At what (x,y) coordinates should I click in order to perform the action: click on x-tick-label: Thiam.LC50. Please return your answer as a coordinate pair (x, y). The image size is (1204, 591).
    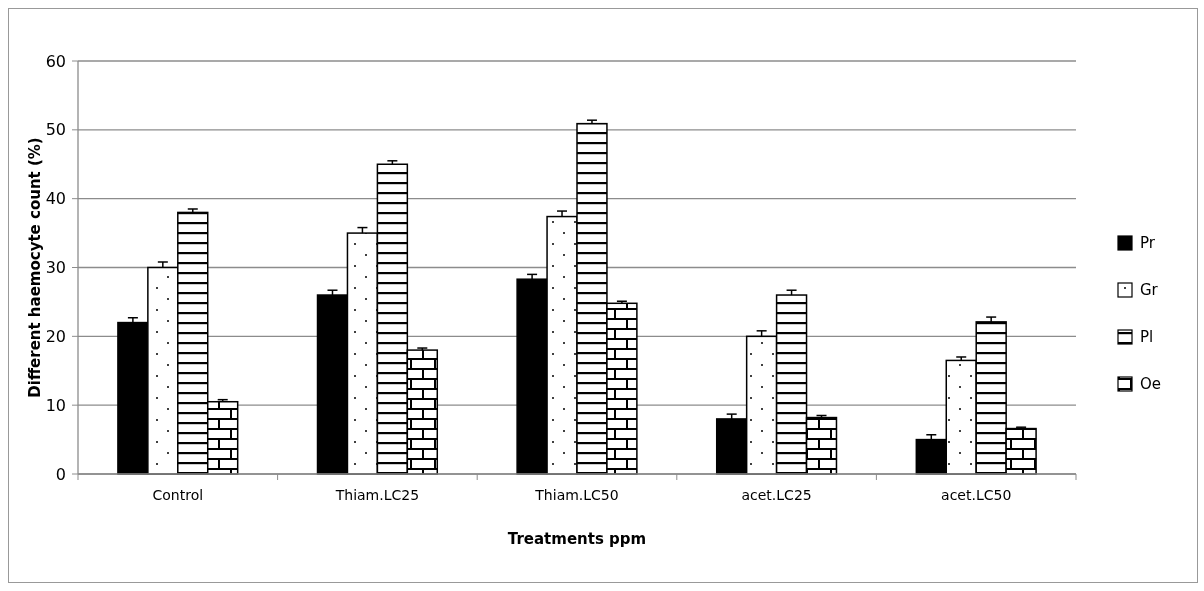
    Looking at the image, I should click on (576, 495).